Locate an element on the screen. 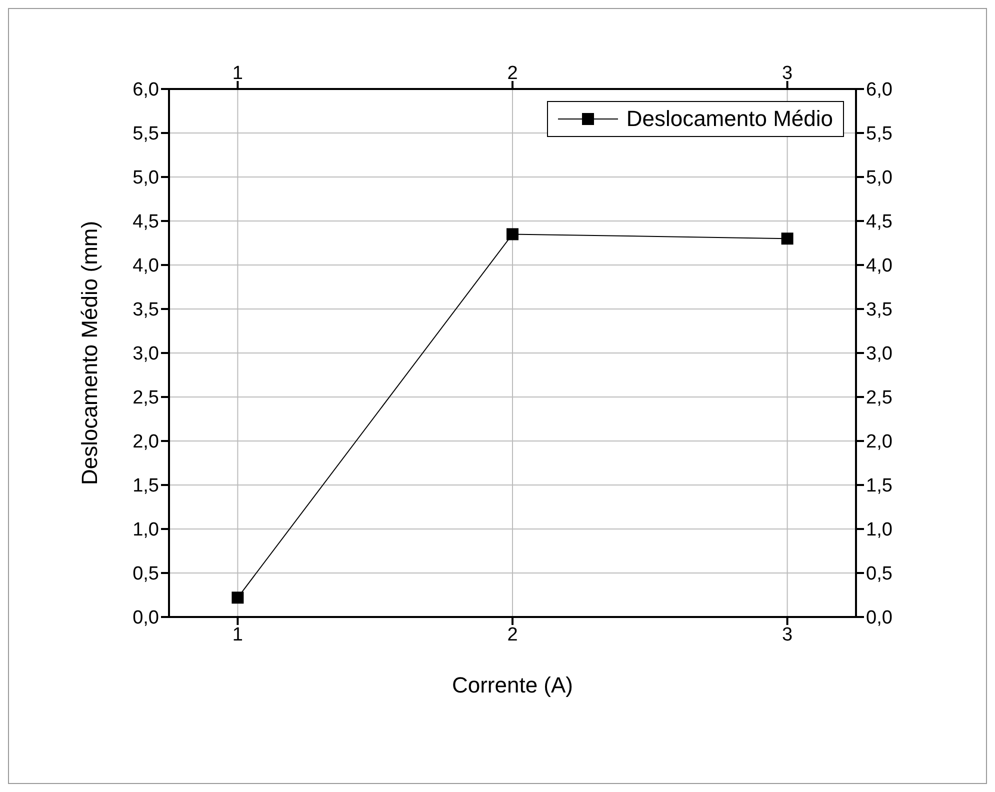 The image size is (995, 792). y-tick-label: 2,5 is located at coordinates (145, 398).